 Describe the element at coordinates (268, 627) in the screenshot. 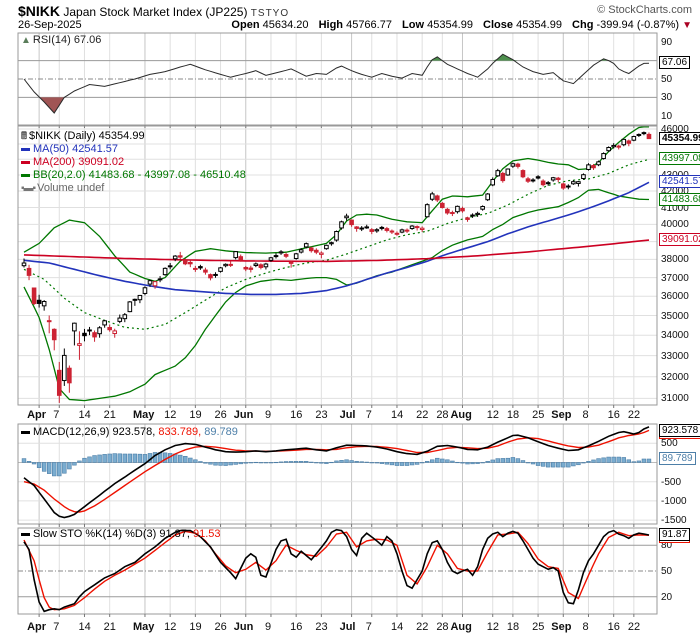

I see `x-axis-day-label: 9` at that location.